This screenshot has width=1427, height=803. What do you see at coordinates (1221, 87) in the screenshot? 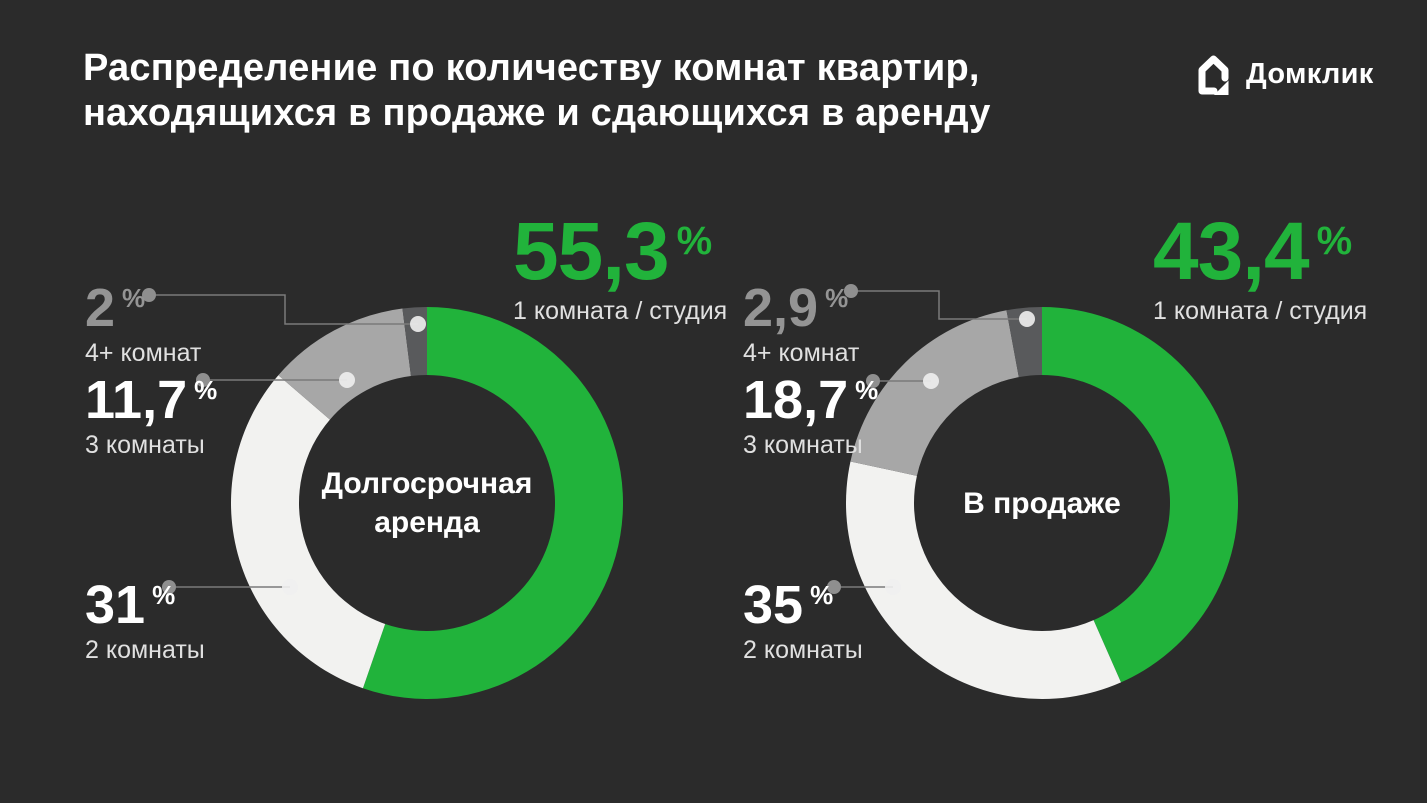
I see `logo-fold-shape` at bounding box center [1221, 87].